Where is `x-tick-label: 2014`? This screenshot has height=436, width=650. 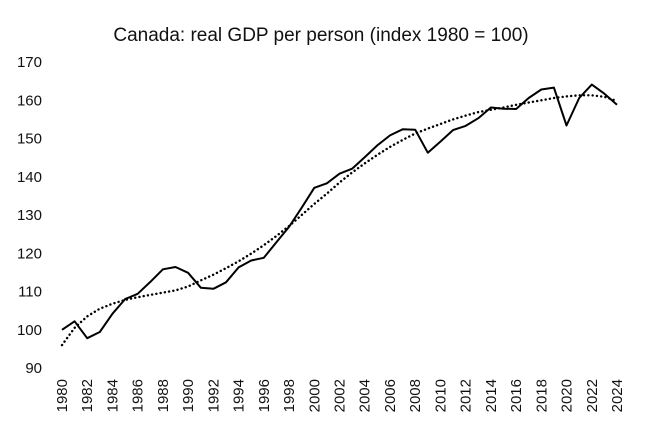
x-tick-label: 2014 is located at coordinates (491, 395).